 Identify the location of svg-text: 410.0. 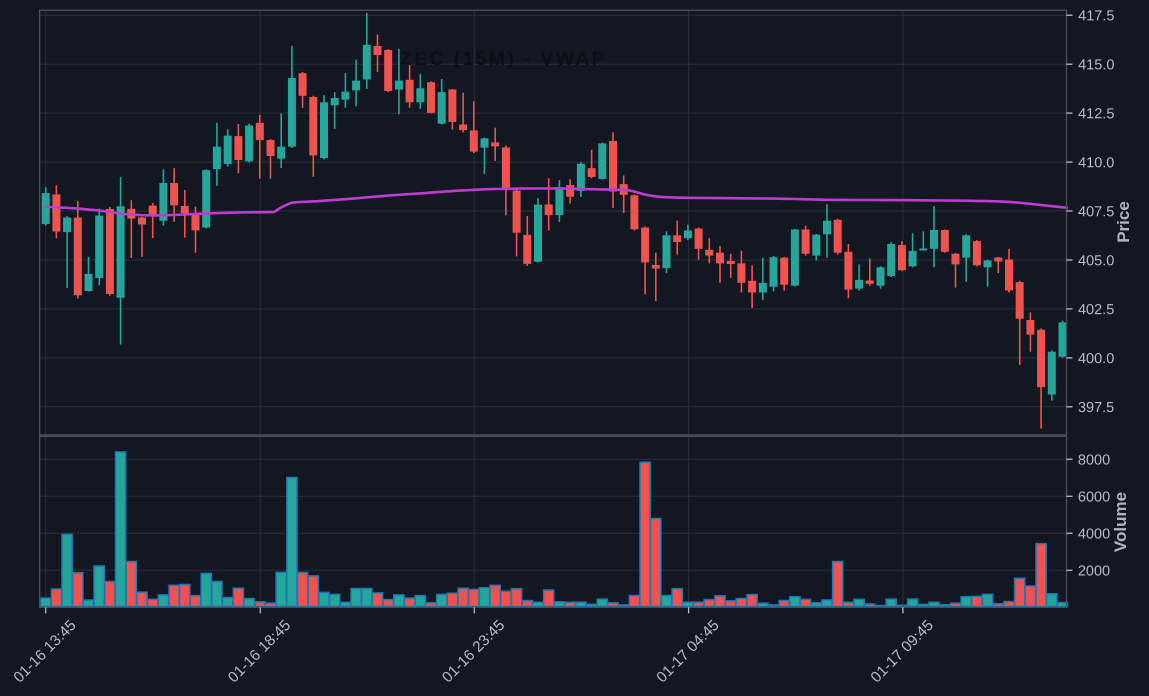
(1096, 163).